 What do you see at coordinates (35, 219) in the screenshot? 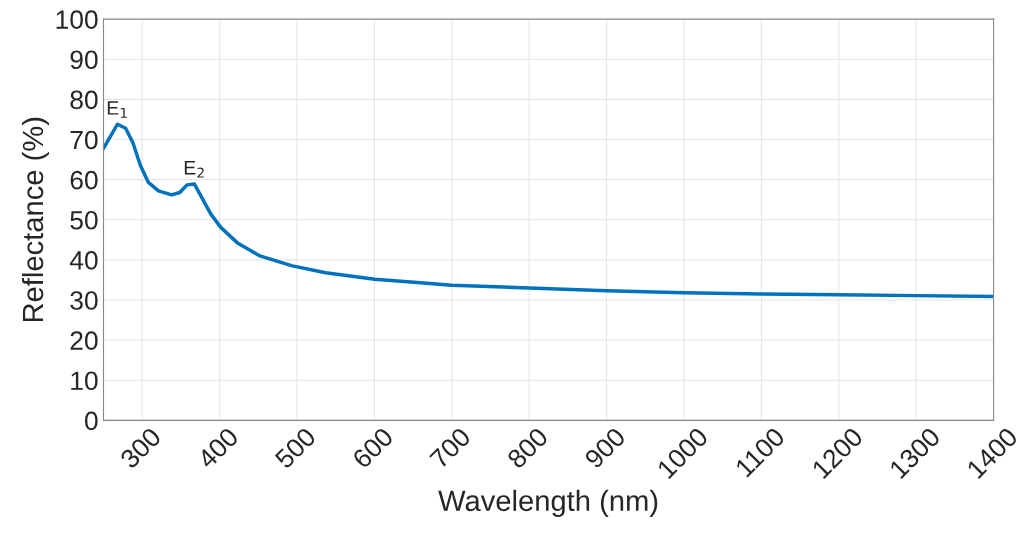
I see `y-axis-title: Reflectance (%)` at bounding box center [35, 219].